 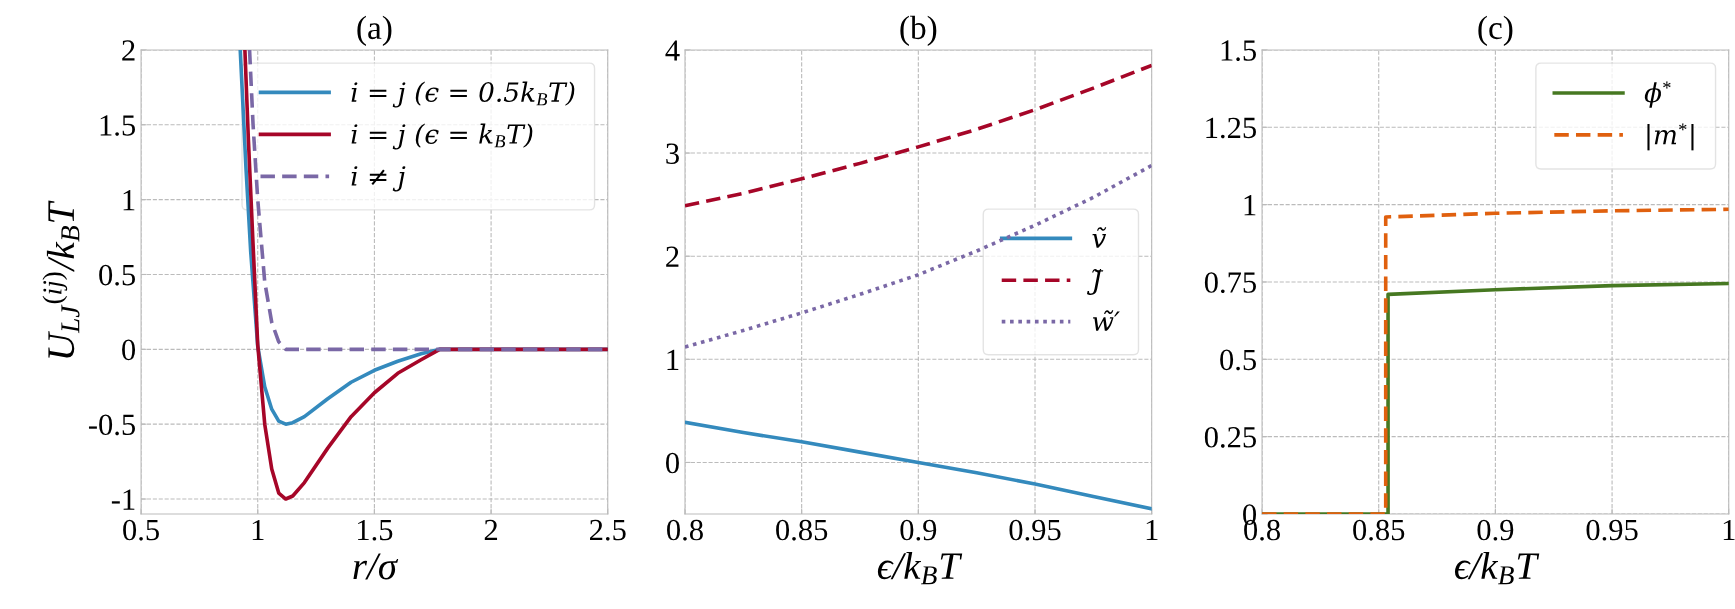 What do you see at coordinates (61, 279) in the screenshot?
I see `y-axis-title: U$_{LJ}$$^{(ij)}$/k$_{B}$T` at bounding box center [61, 279].